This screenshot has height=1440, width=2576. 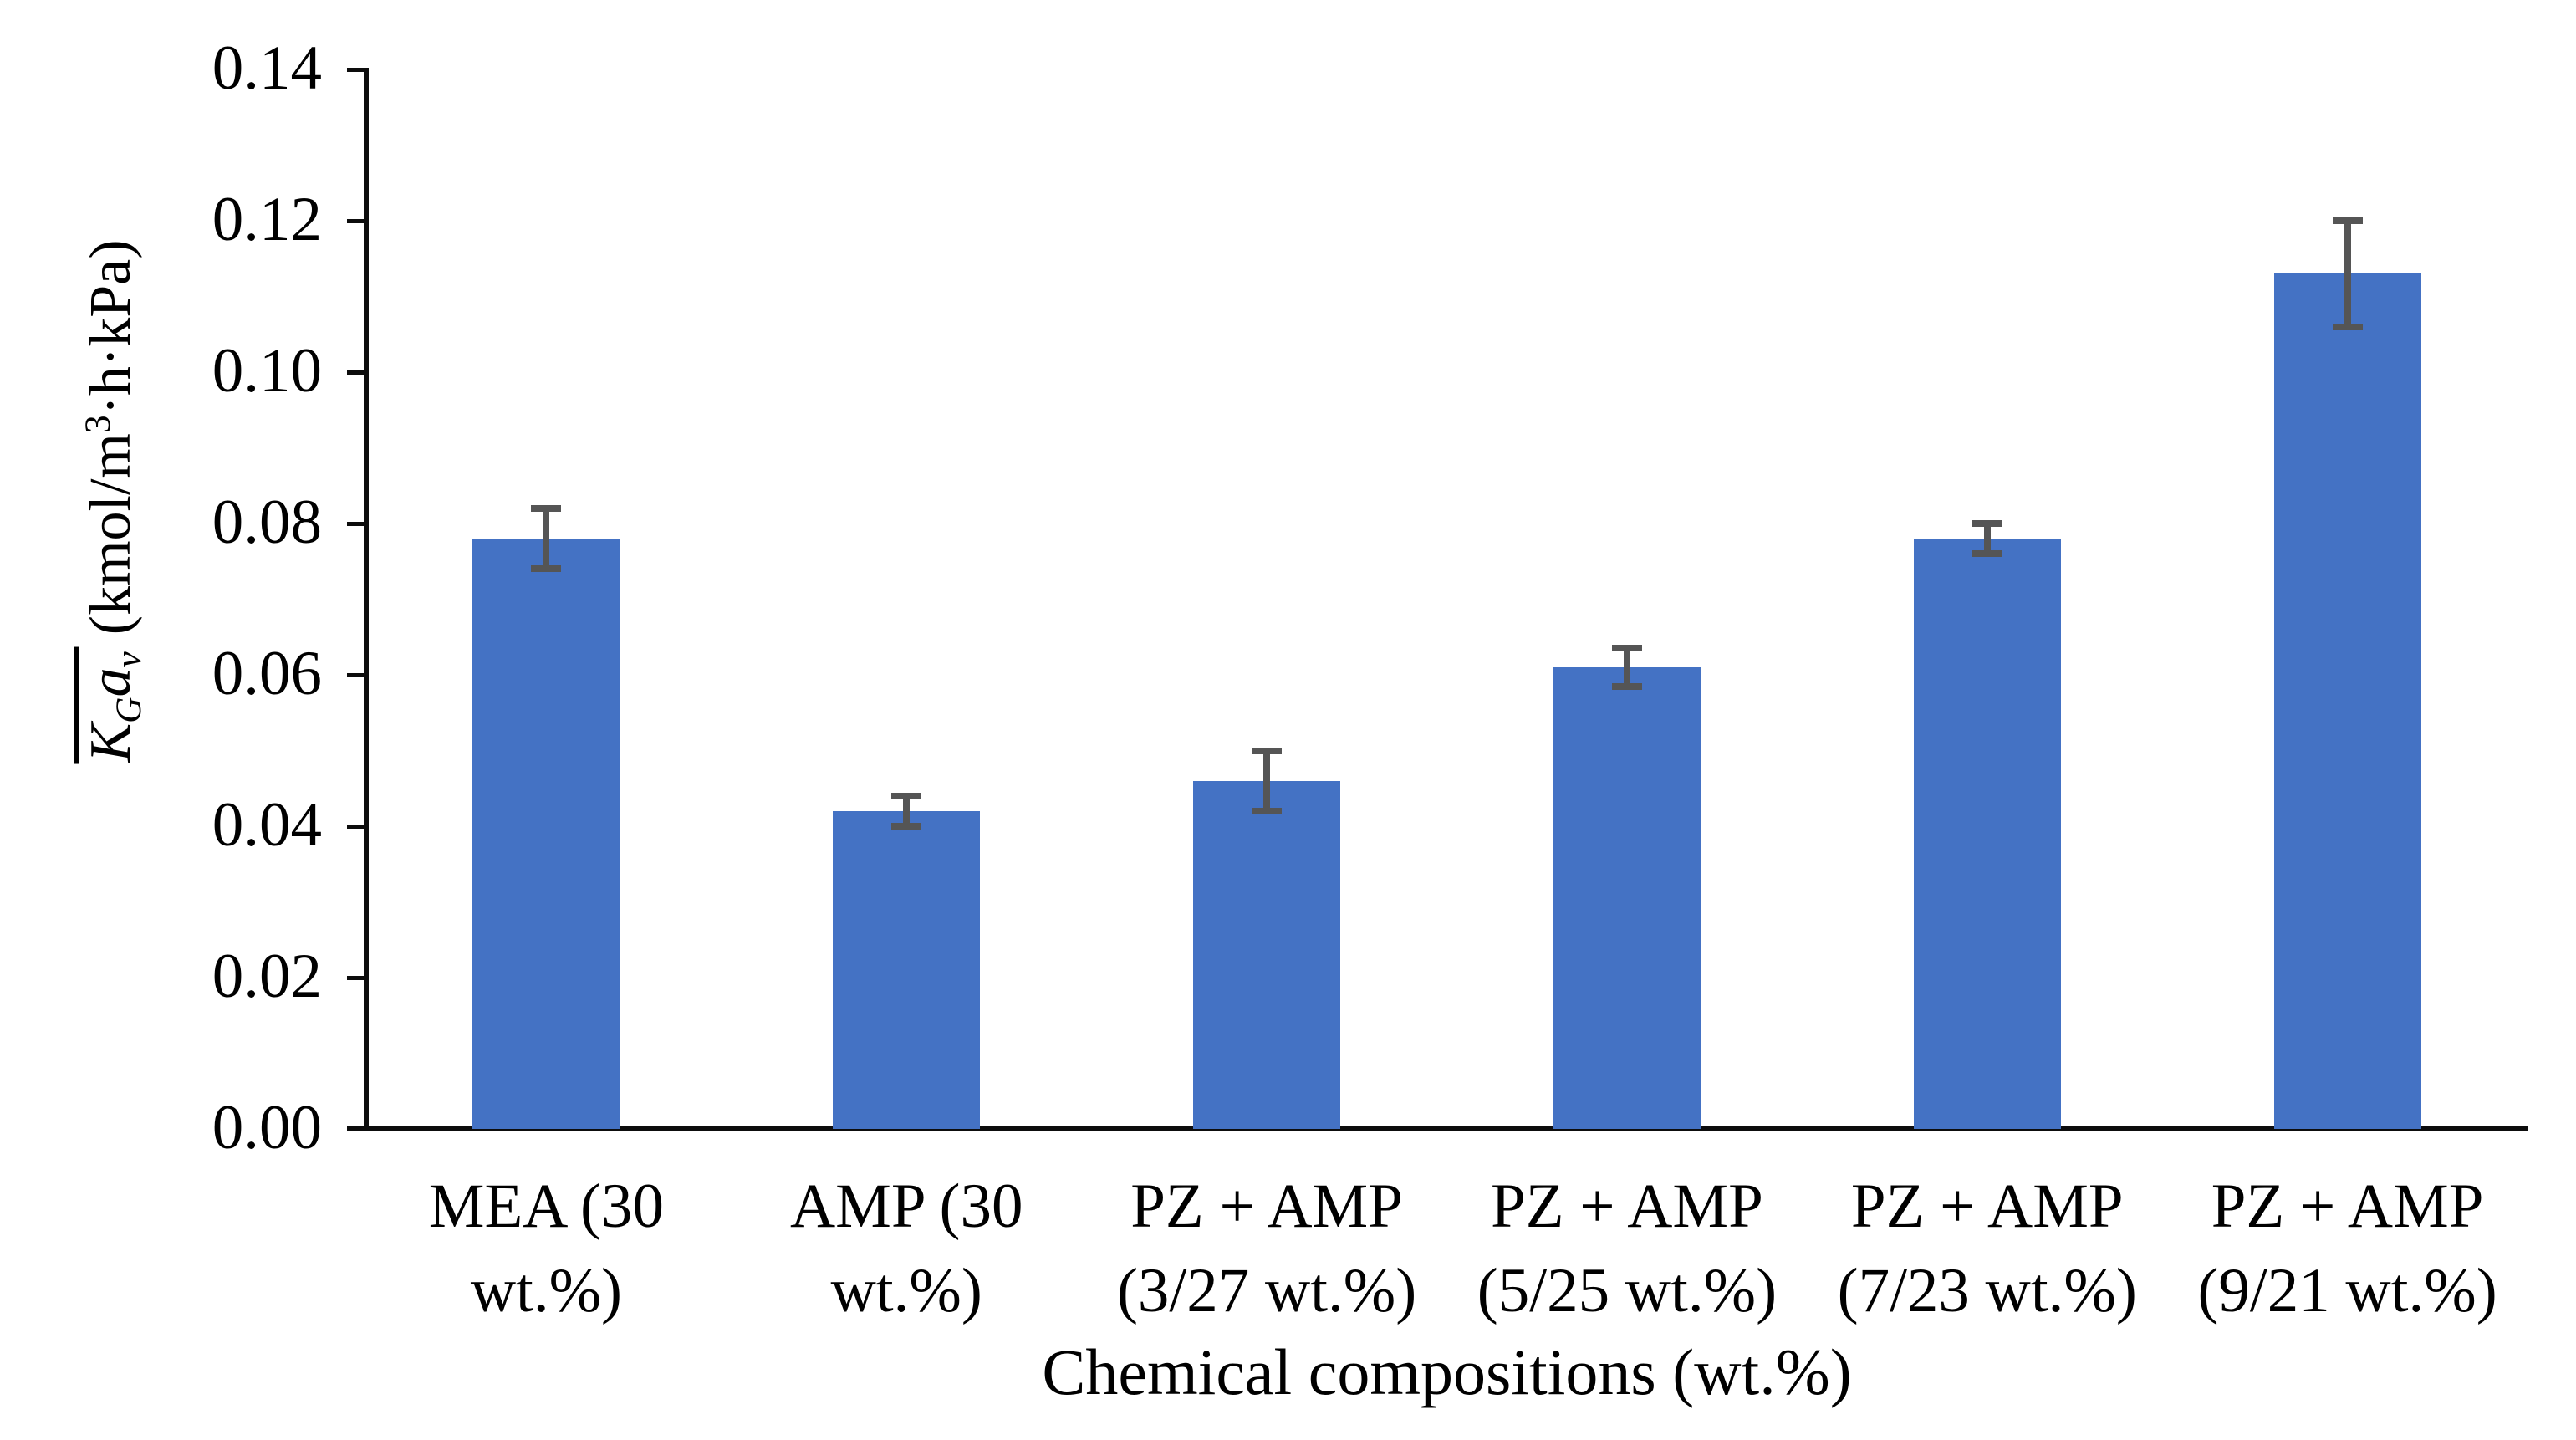 I want to click on x-category-label: PZ + AMP (3/27 wt.%), so click(x=1266, y=1249).